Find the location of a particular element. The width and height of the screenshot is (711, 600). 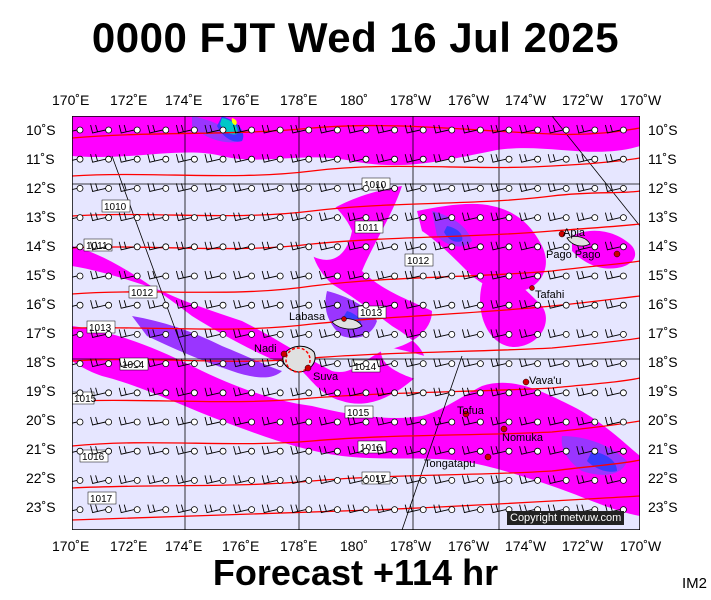

lon-label: 170˚E is located at coordinates (71, 546).